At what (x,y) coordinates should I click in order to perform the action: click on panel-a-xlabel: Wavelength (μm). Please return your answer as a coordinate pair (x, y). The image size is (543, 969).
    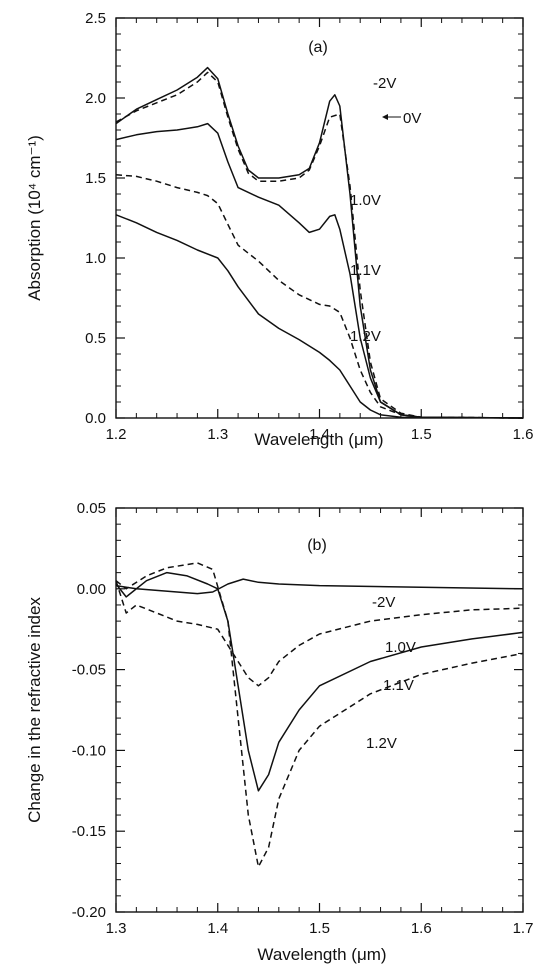
    Looking at the image, I should click on (318, 439).